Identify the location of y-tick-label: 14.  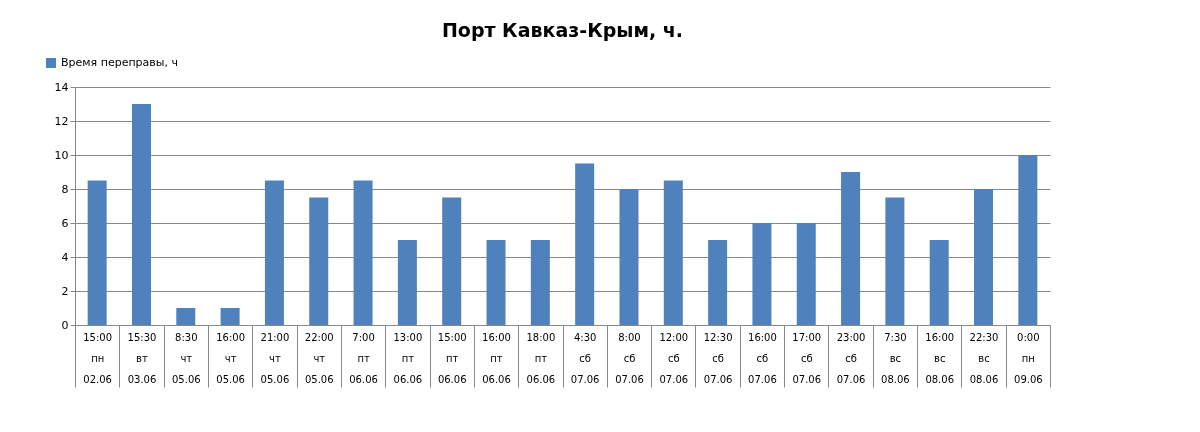
(61, 87).